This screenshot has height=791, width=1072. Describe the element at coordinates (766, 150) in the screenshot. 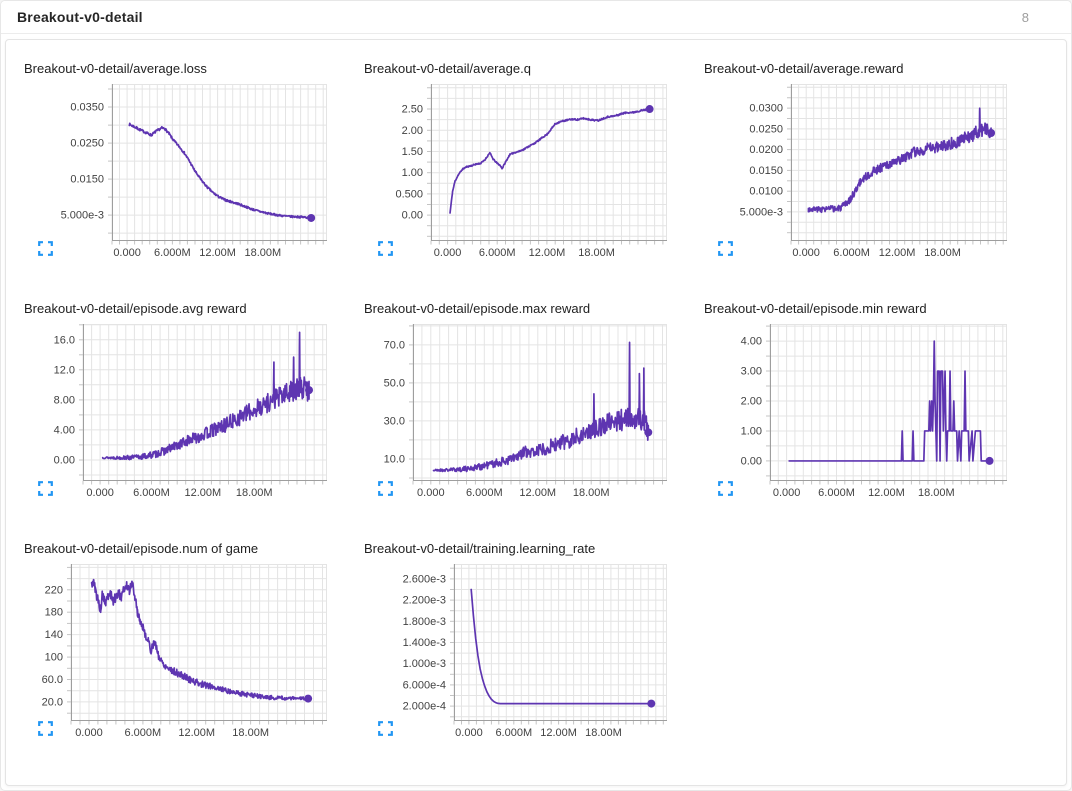

I see `svg-text: 0.0200` at that location.